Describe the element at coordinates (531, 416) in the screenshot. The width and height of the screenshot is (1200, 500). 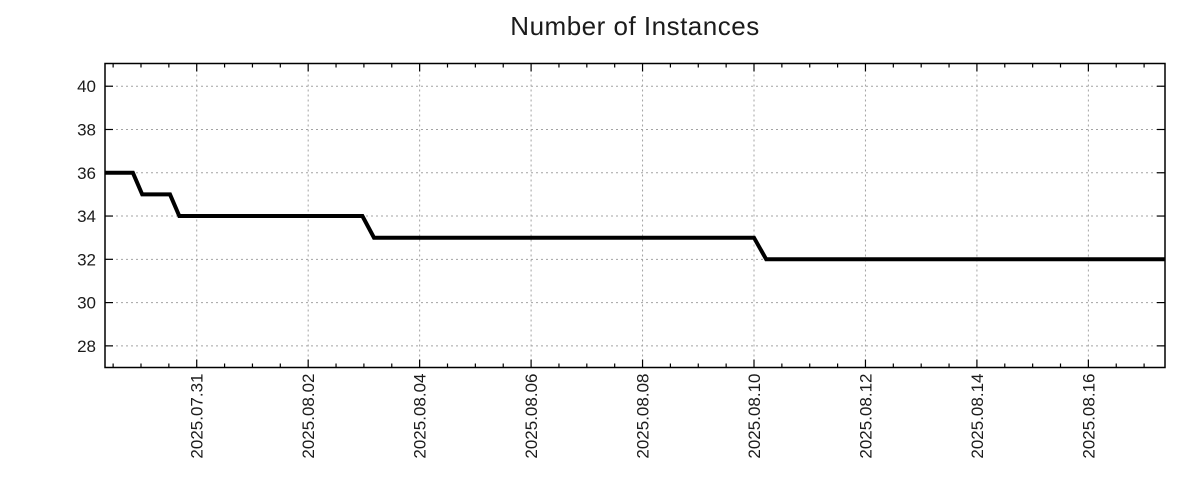
I see `x-tick-label: 2025.08.06` at that location.